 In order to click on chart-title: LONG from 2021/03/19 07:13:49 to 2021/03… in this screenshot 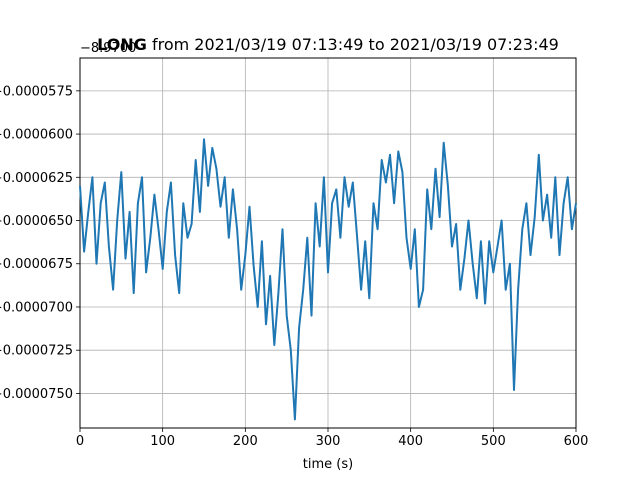, I will do `click(328, 44)`.